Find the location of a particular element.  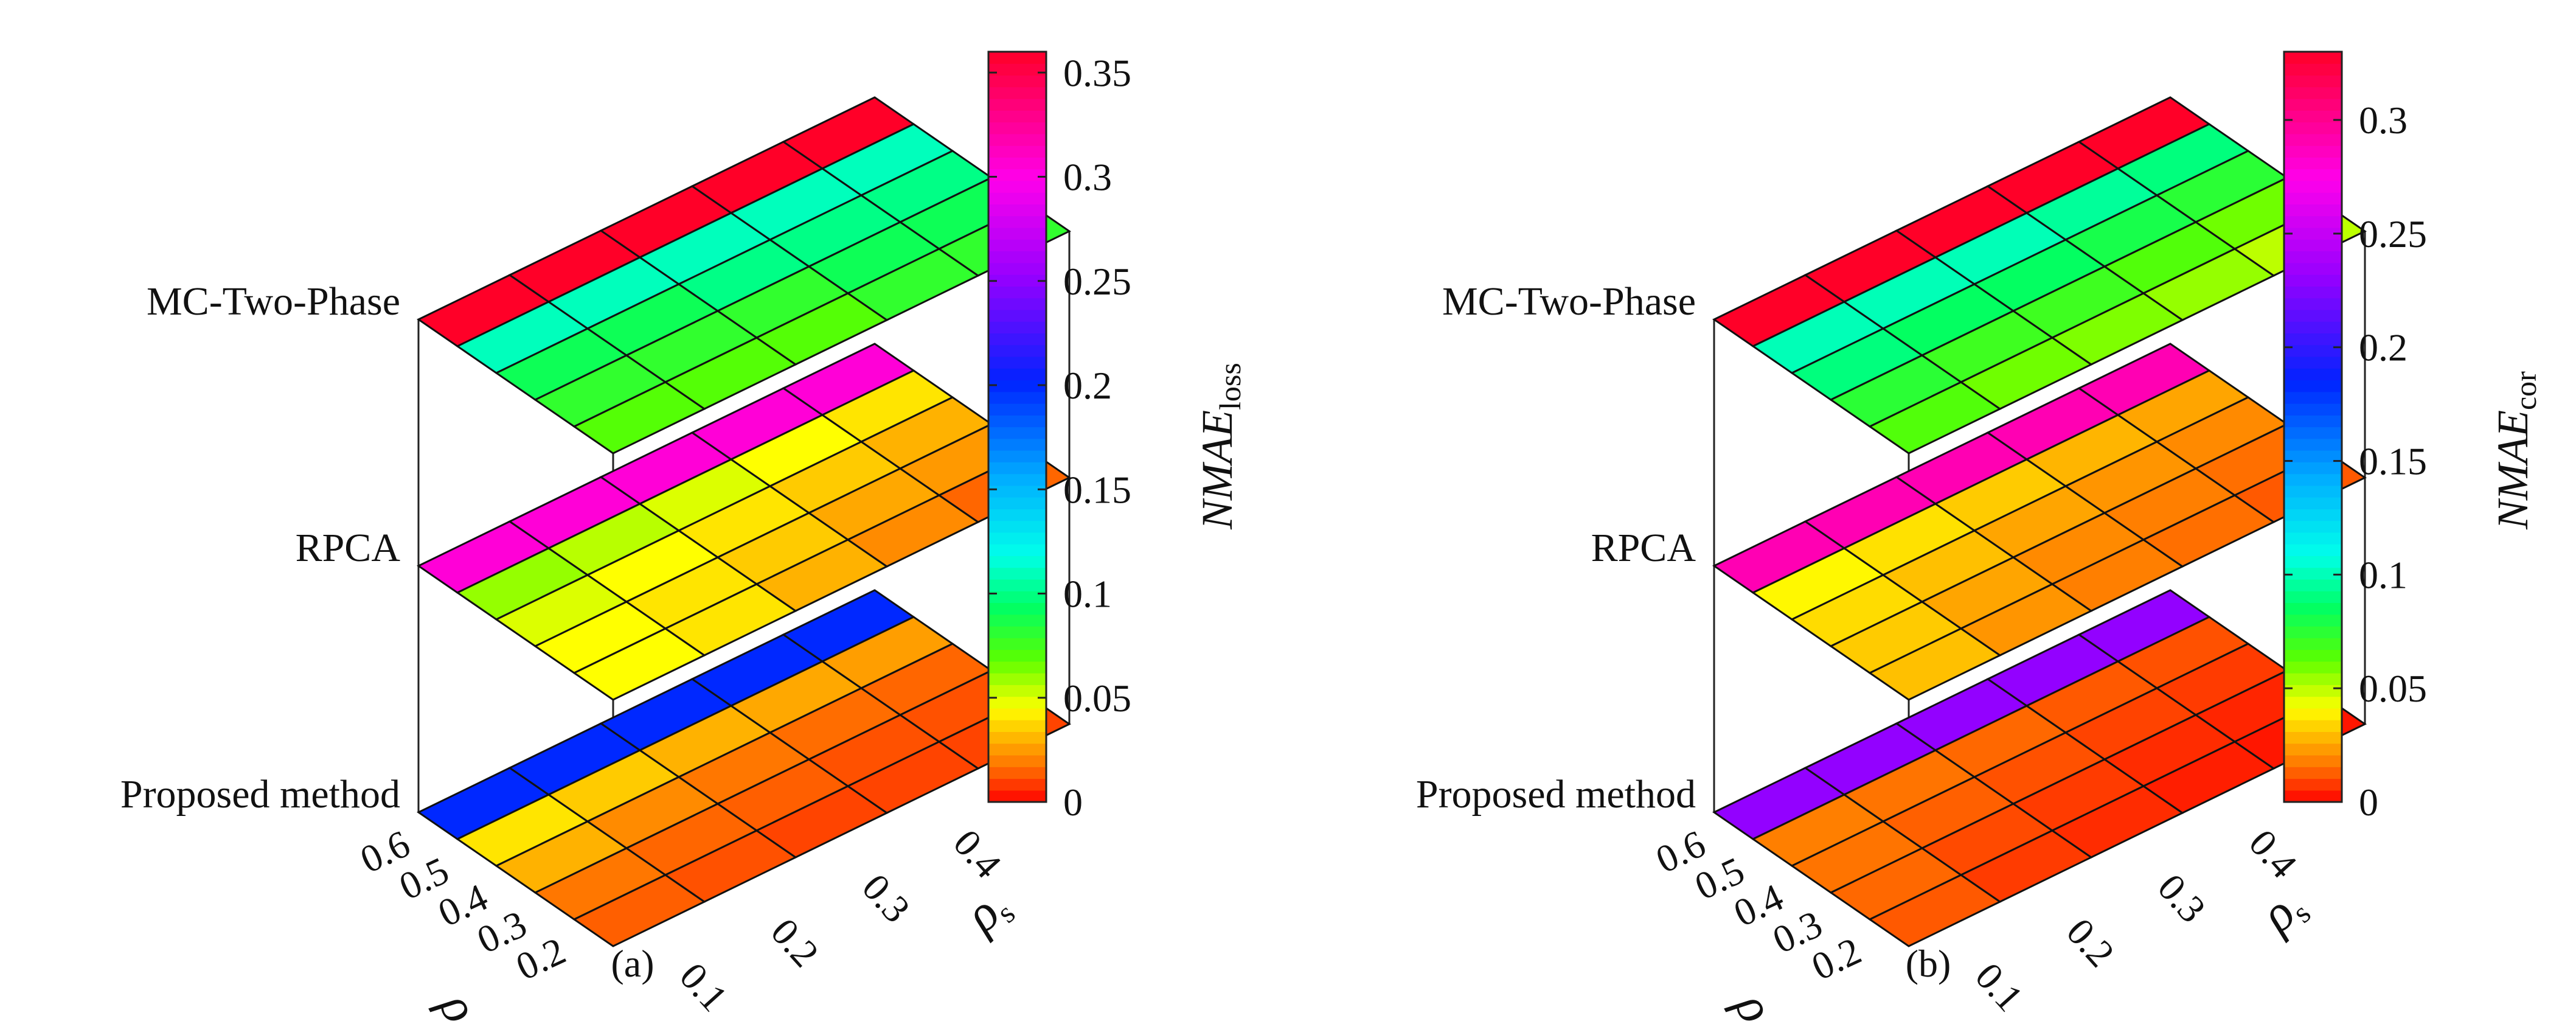

colorbar-frame is located at coordinates (2313, 427).